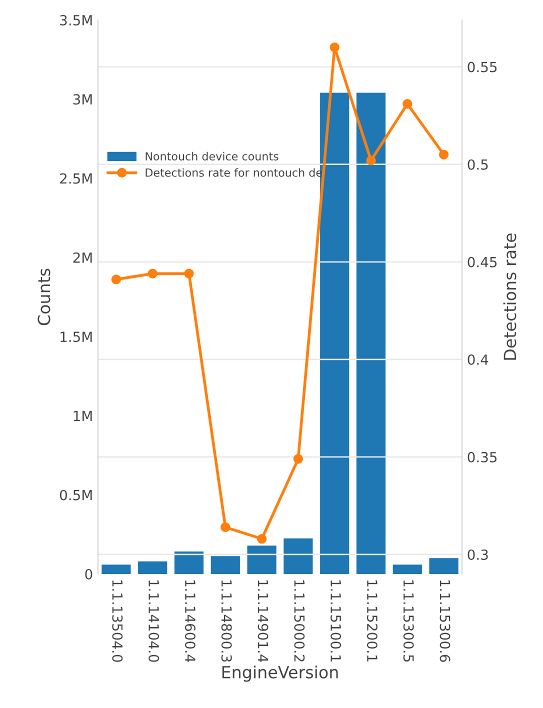 The height and width of the screenshot is (708, 543). Describe the element at coordinates (190, 621) in the screenshot. I see `x-tick-label: 1.1.14600.4` at that location.